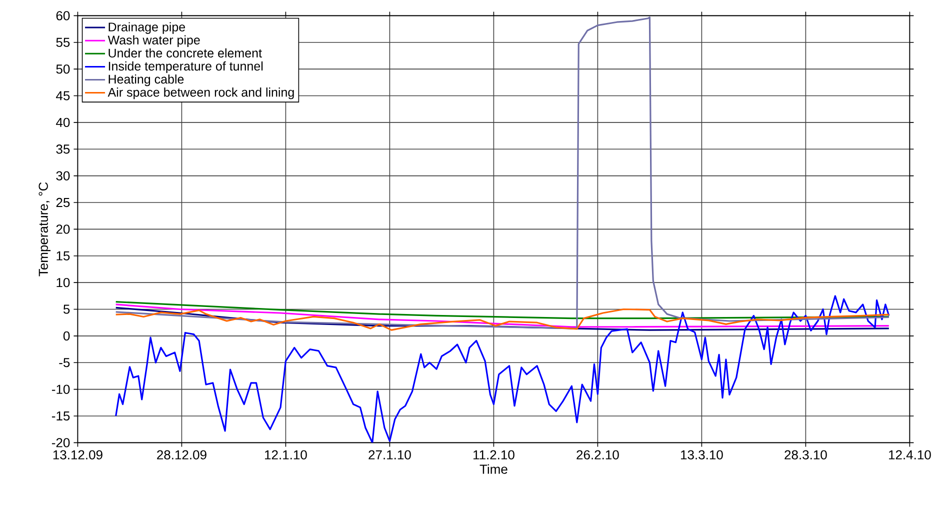  What do you see at coordinates (63, 15) in the screenshot?
I see `y-tick-label: 60` at bounding box center [63, 15].